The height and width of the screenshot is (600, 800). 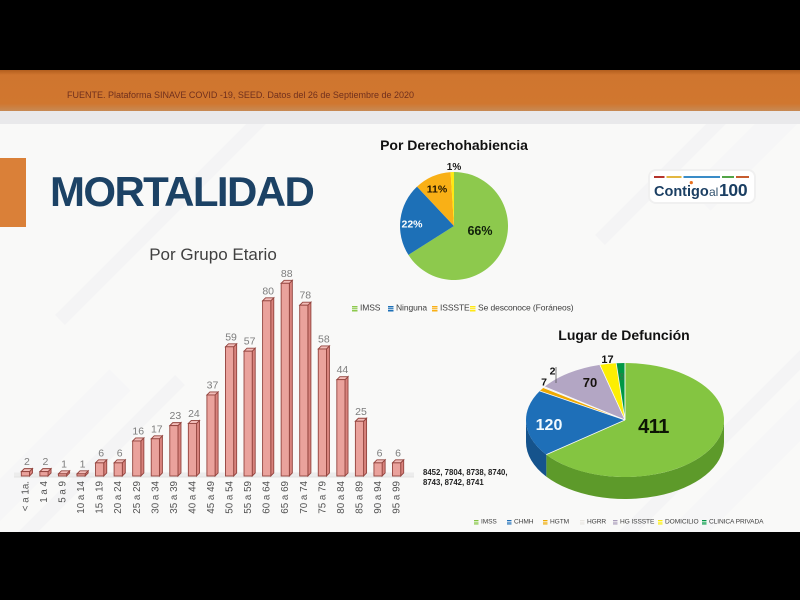 What do you see at coordinates (211, 497) in the screenshot?
I see `svg-text: 45 a 49` at bounding box center [211, 497].